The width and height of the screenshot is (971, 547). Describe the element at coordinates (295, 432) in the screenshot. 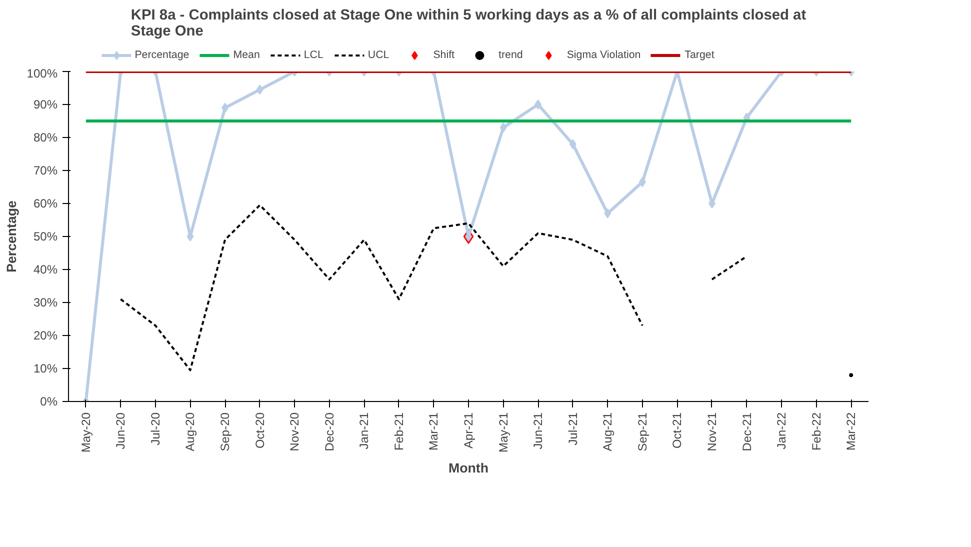

I see `x-tick-label: Nov-20` at that location.